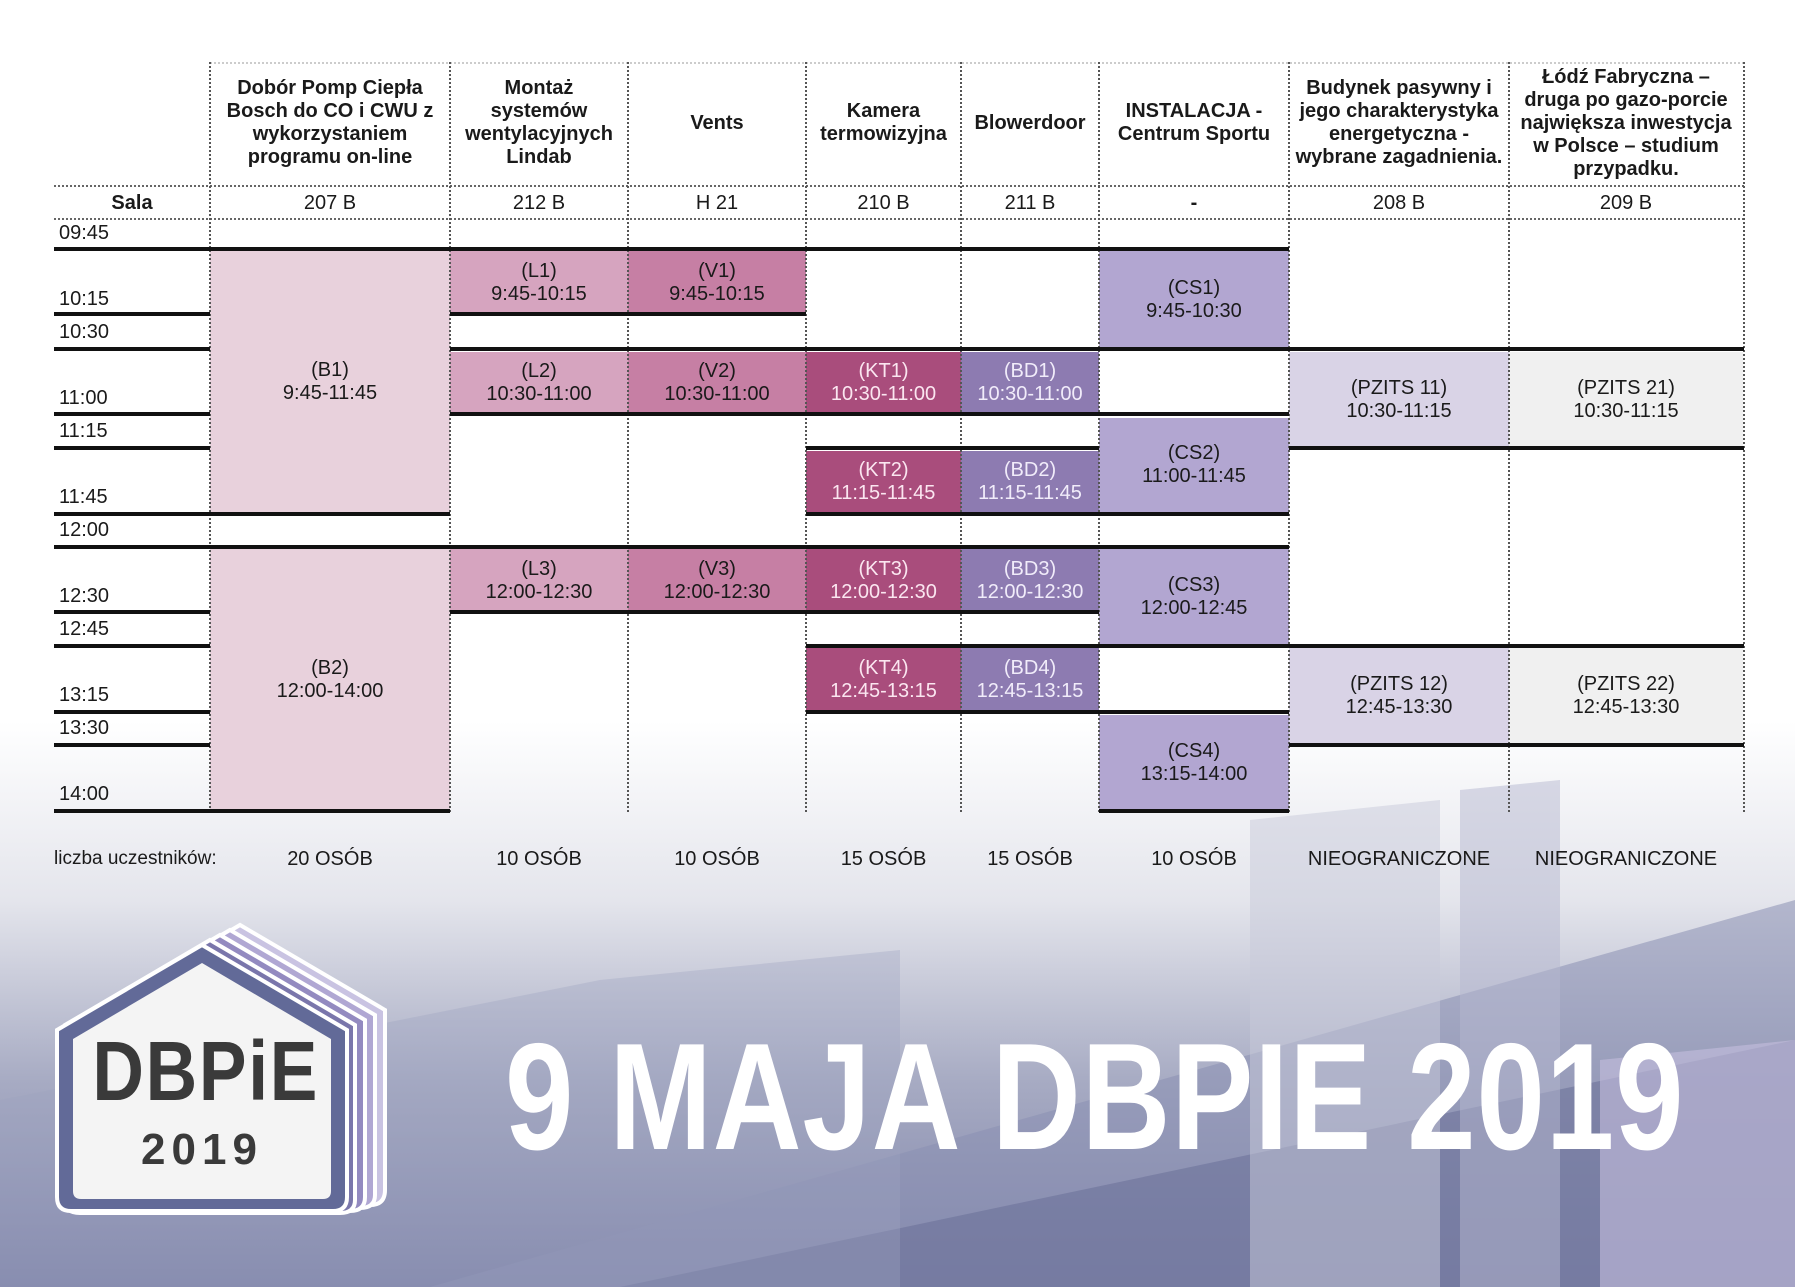 The width and height of the screenshot is (1795, 1287). What do you see at coordinates (1626, 202) in the screenshot?
I see `room-cell: 209 B` at bounding box center [1626, 202].